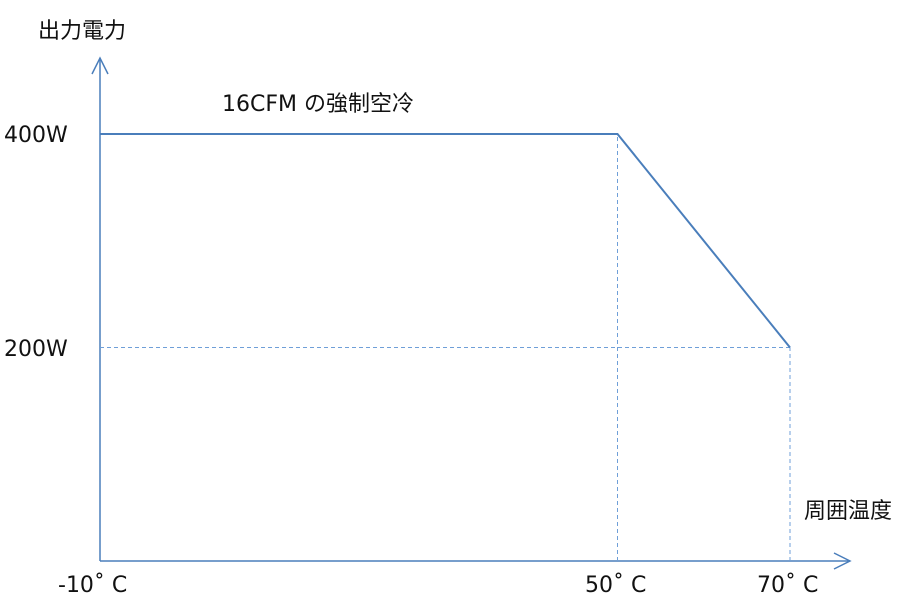 The width and height of the screenshot is (918, 602). What do you see at coordinates (82, 31) in the screenshot?
I see `y-axis-label: 出力電力` at bounding box center [82, 31].